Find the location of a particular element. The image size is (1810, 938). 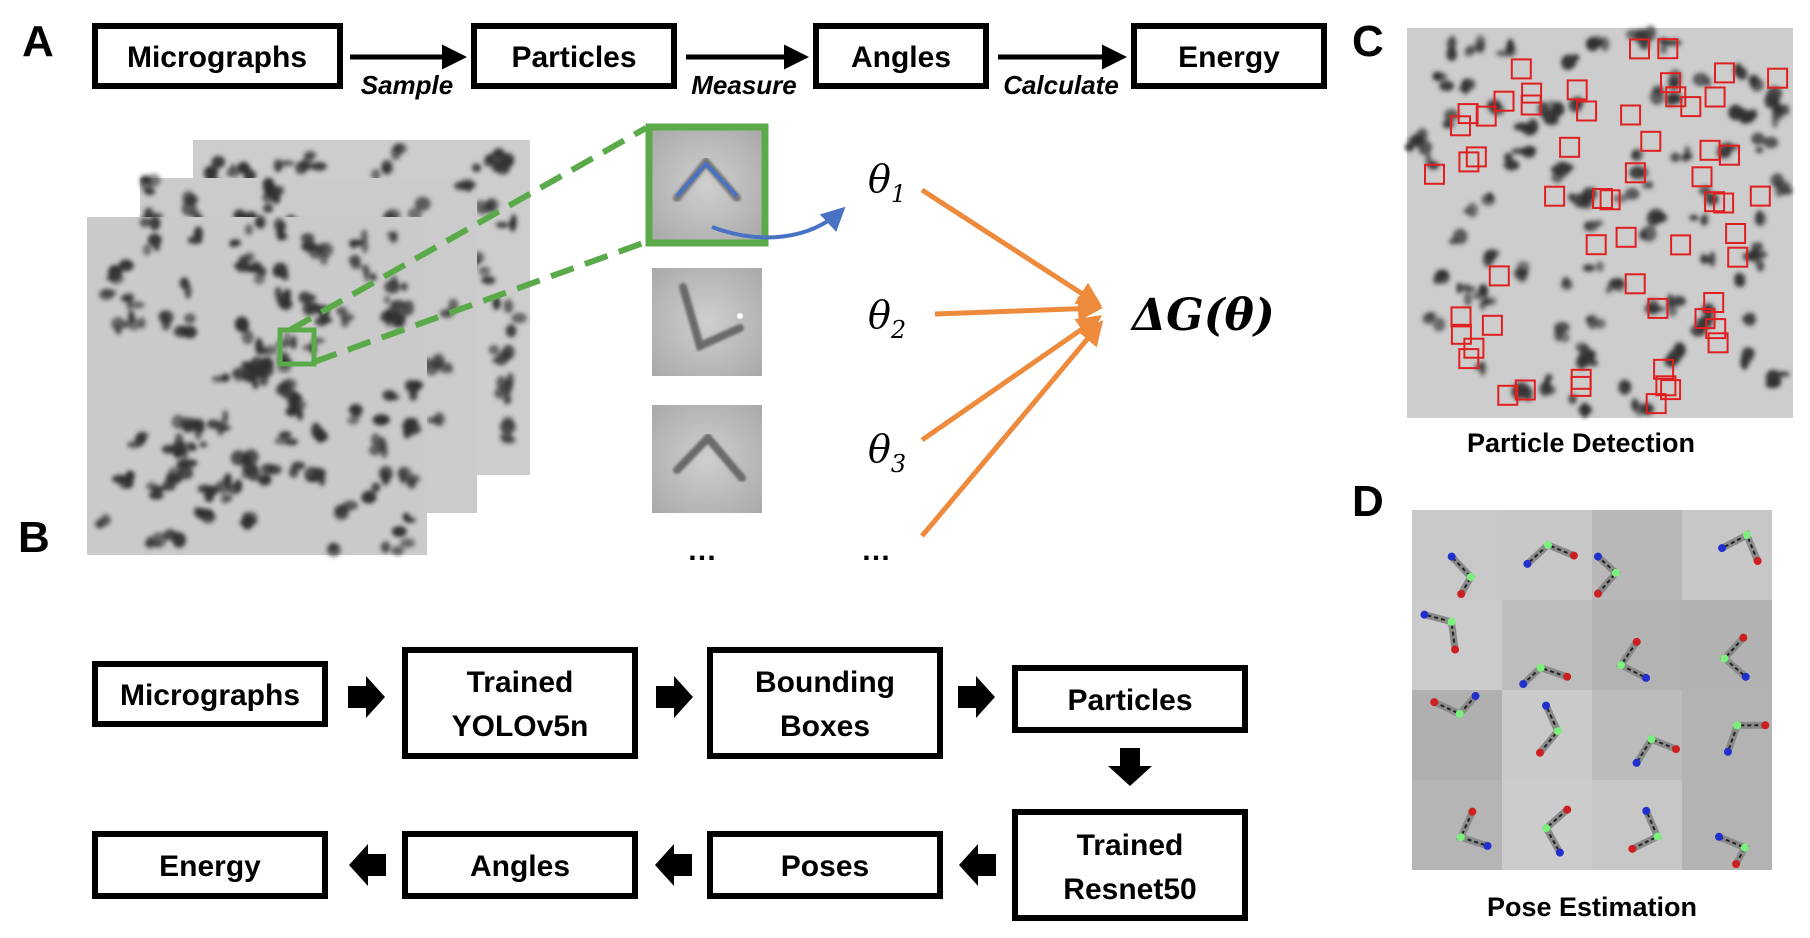

particle-crop-highlight is located at coordinates (707, 185).